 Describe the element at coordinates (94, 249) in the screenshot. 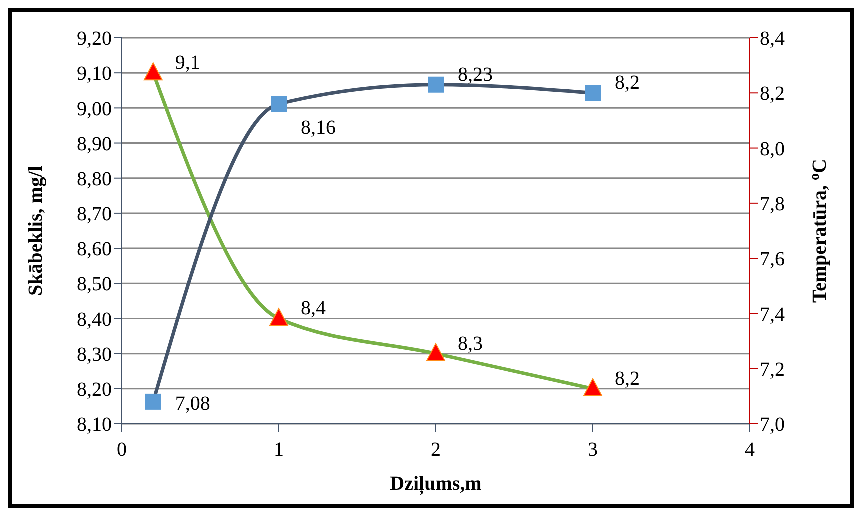

I see `y-tick-label: 8,60` at that location.